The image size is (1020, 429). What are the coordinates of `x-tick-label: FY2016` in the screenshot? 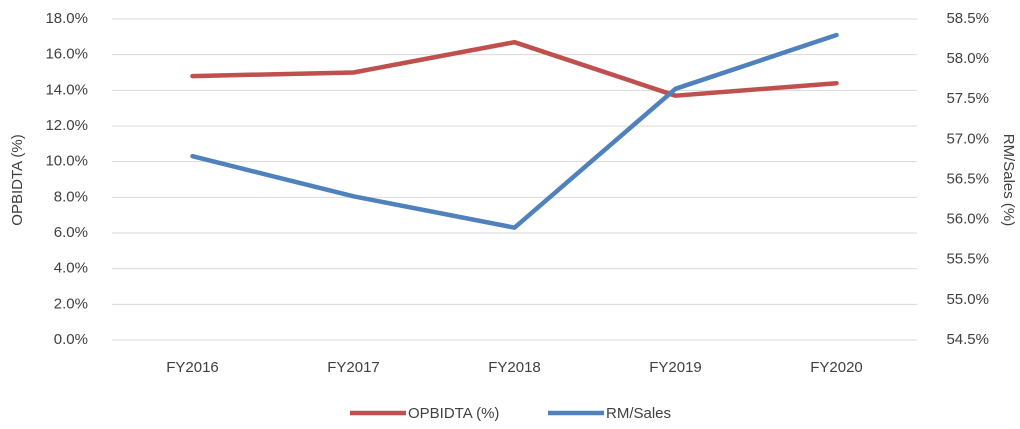 It's located at (192, 367).